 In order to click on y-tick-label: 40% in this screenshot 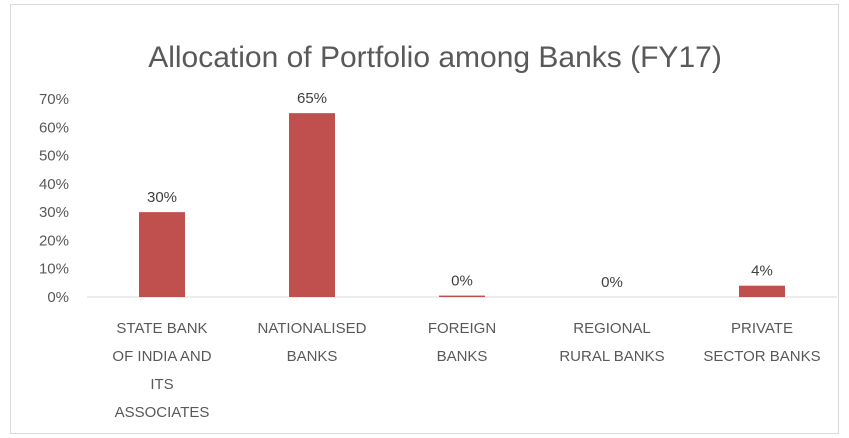, I will do `click(54, 184)`.